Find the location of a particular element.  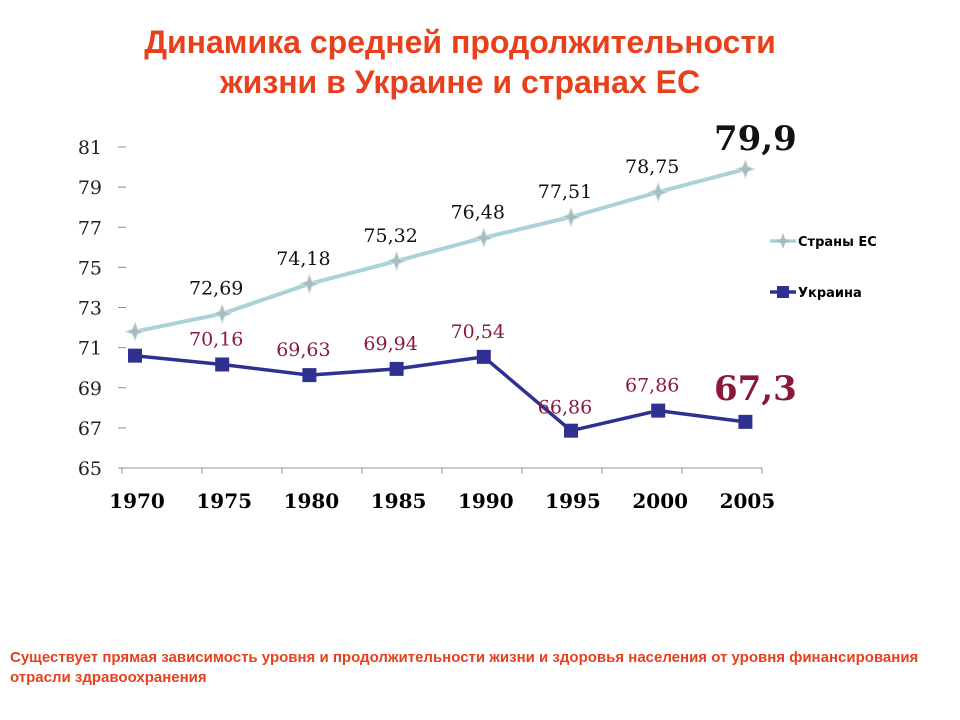

data-label: 72,69 is located at coordinates (216, 289).